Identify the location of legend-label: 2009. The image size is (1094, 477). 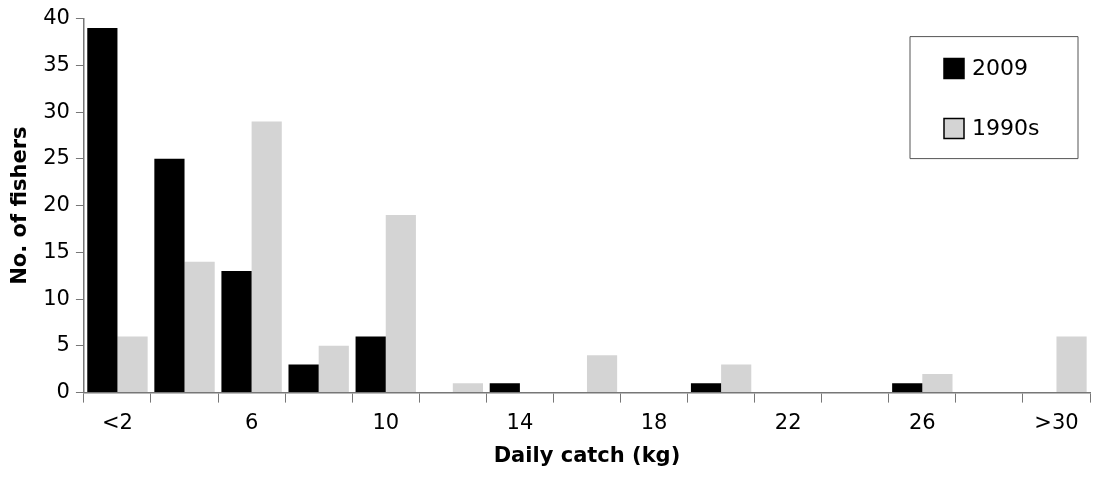
(1000, 68).